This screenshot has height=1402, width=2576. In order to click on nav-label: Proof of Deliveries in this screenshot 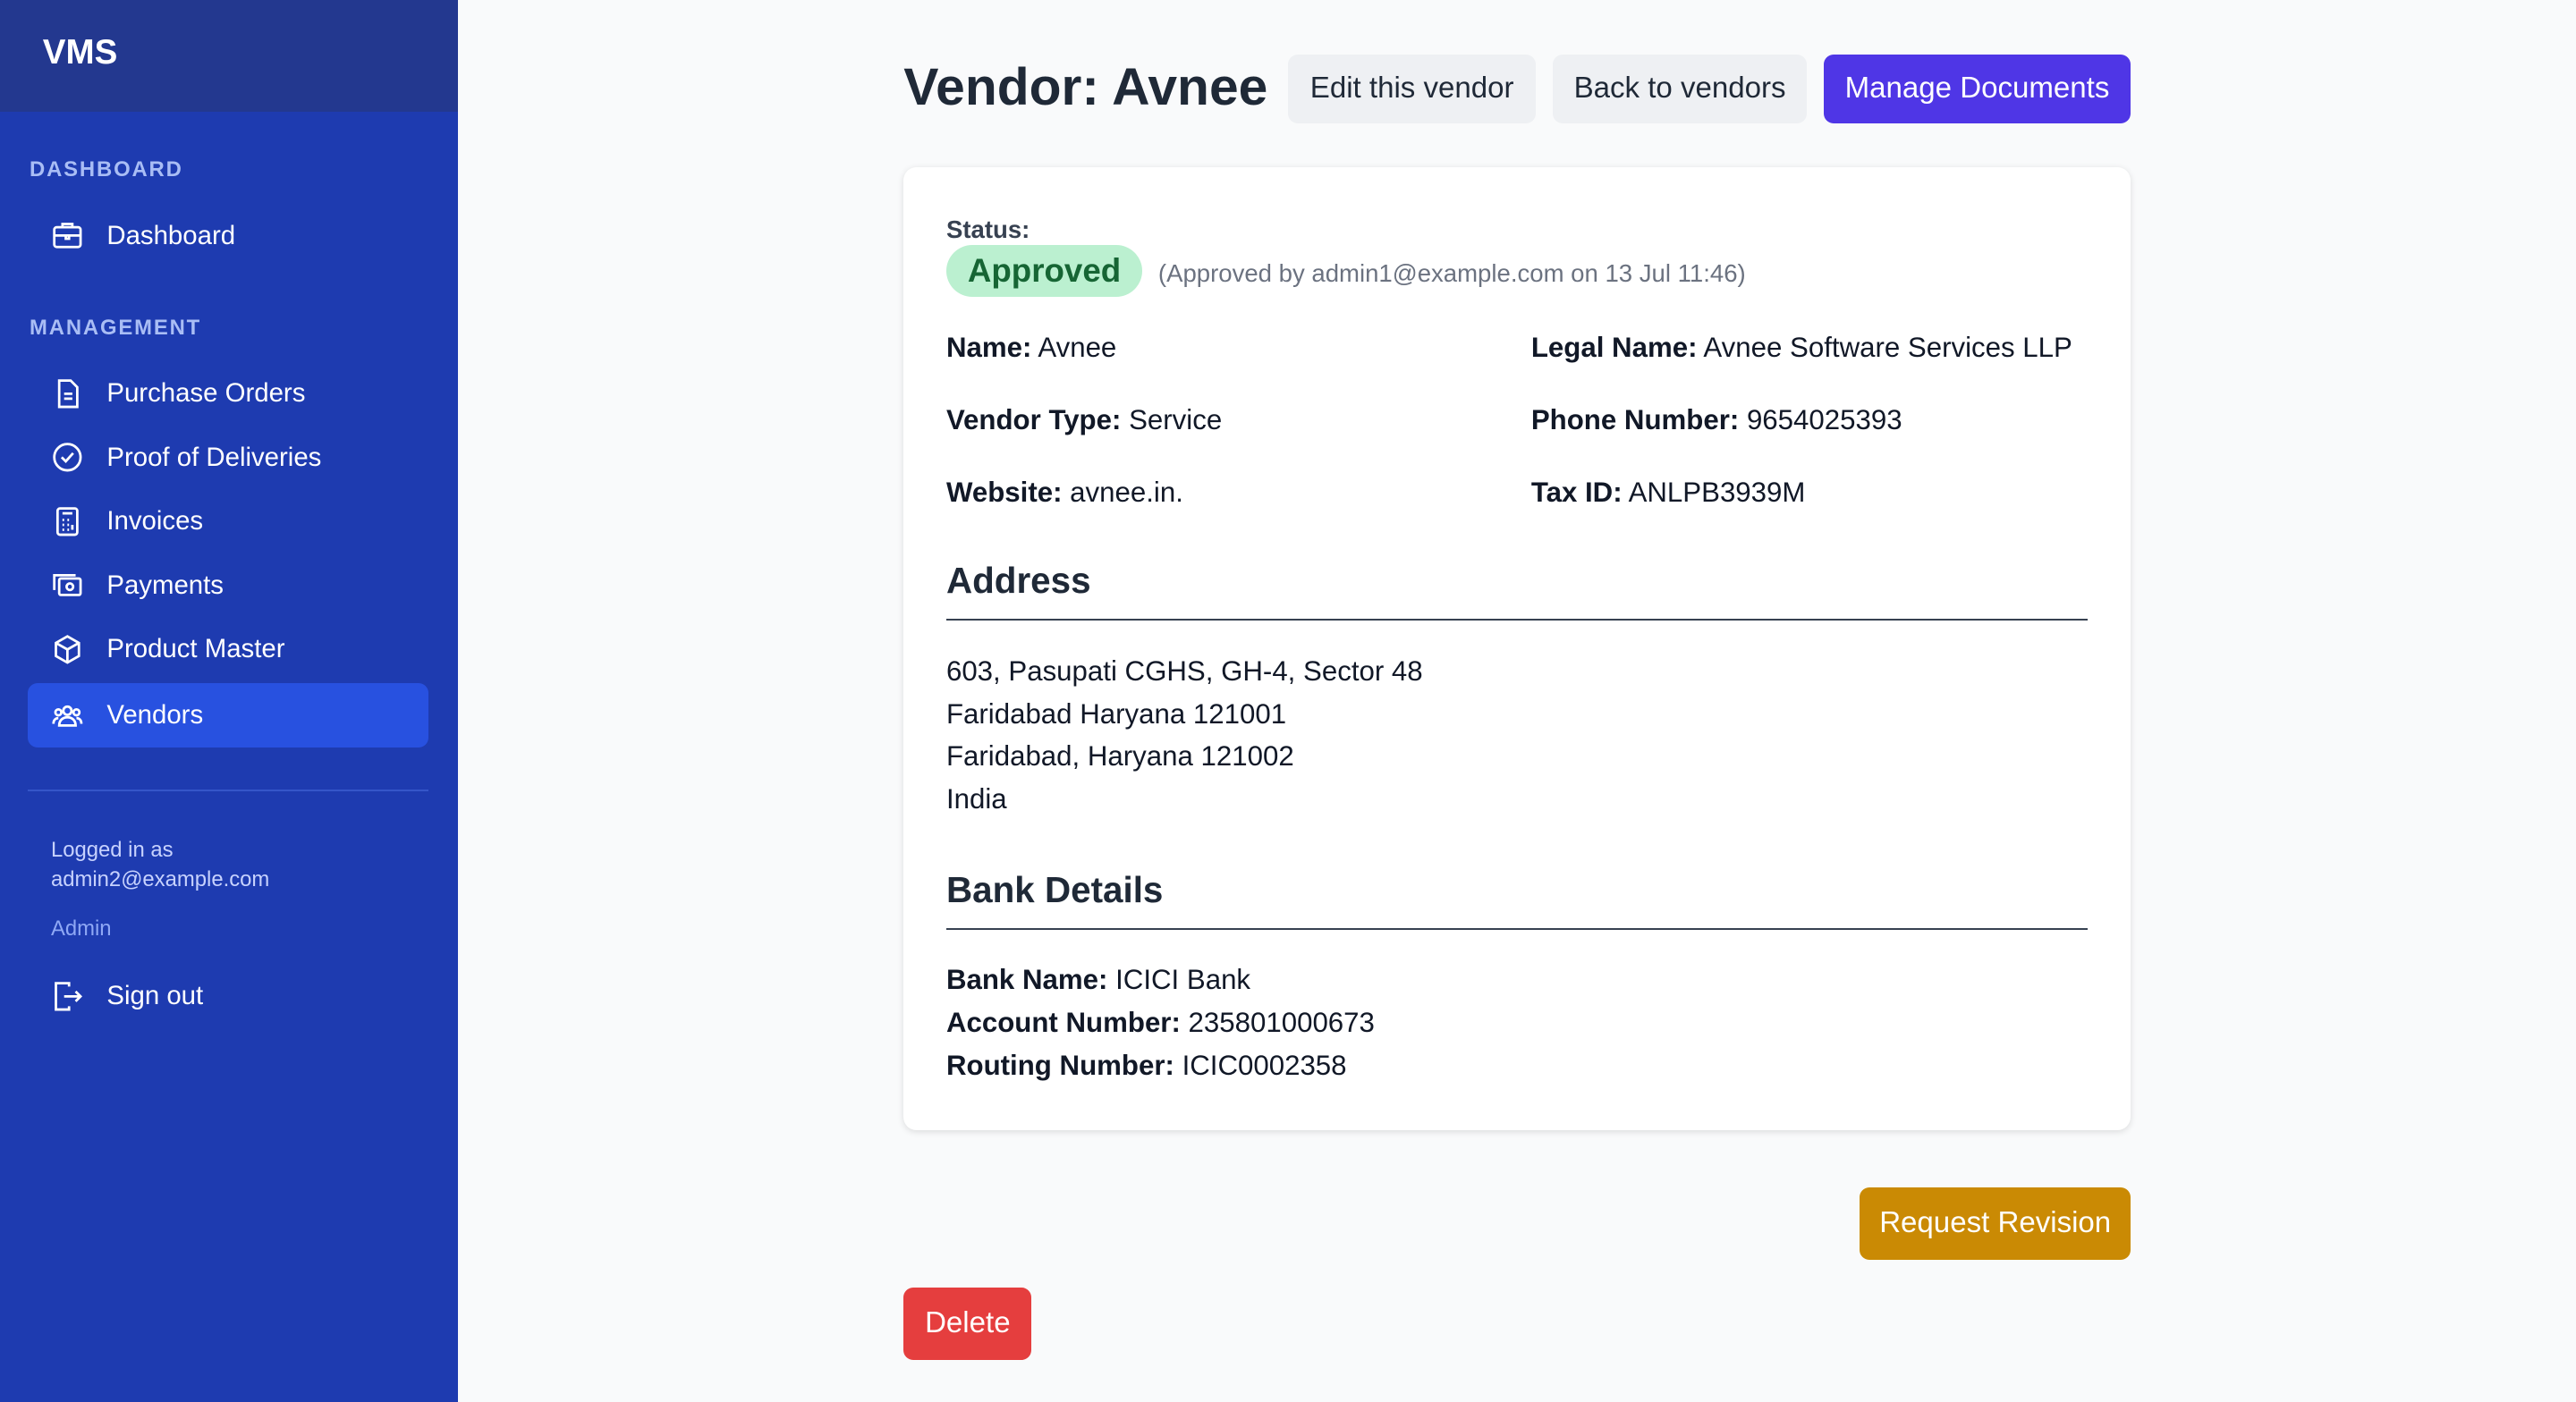, I will do `click(214, 457)`.